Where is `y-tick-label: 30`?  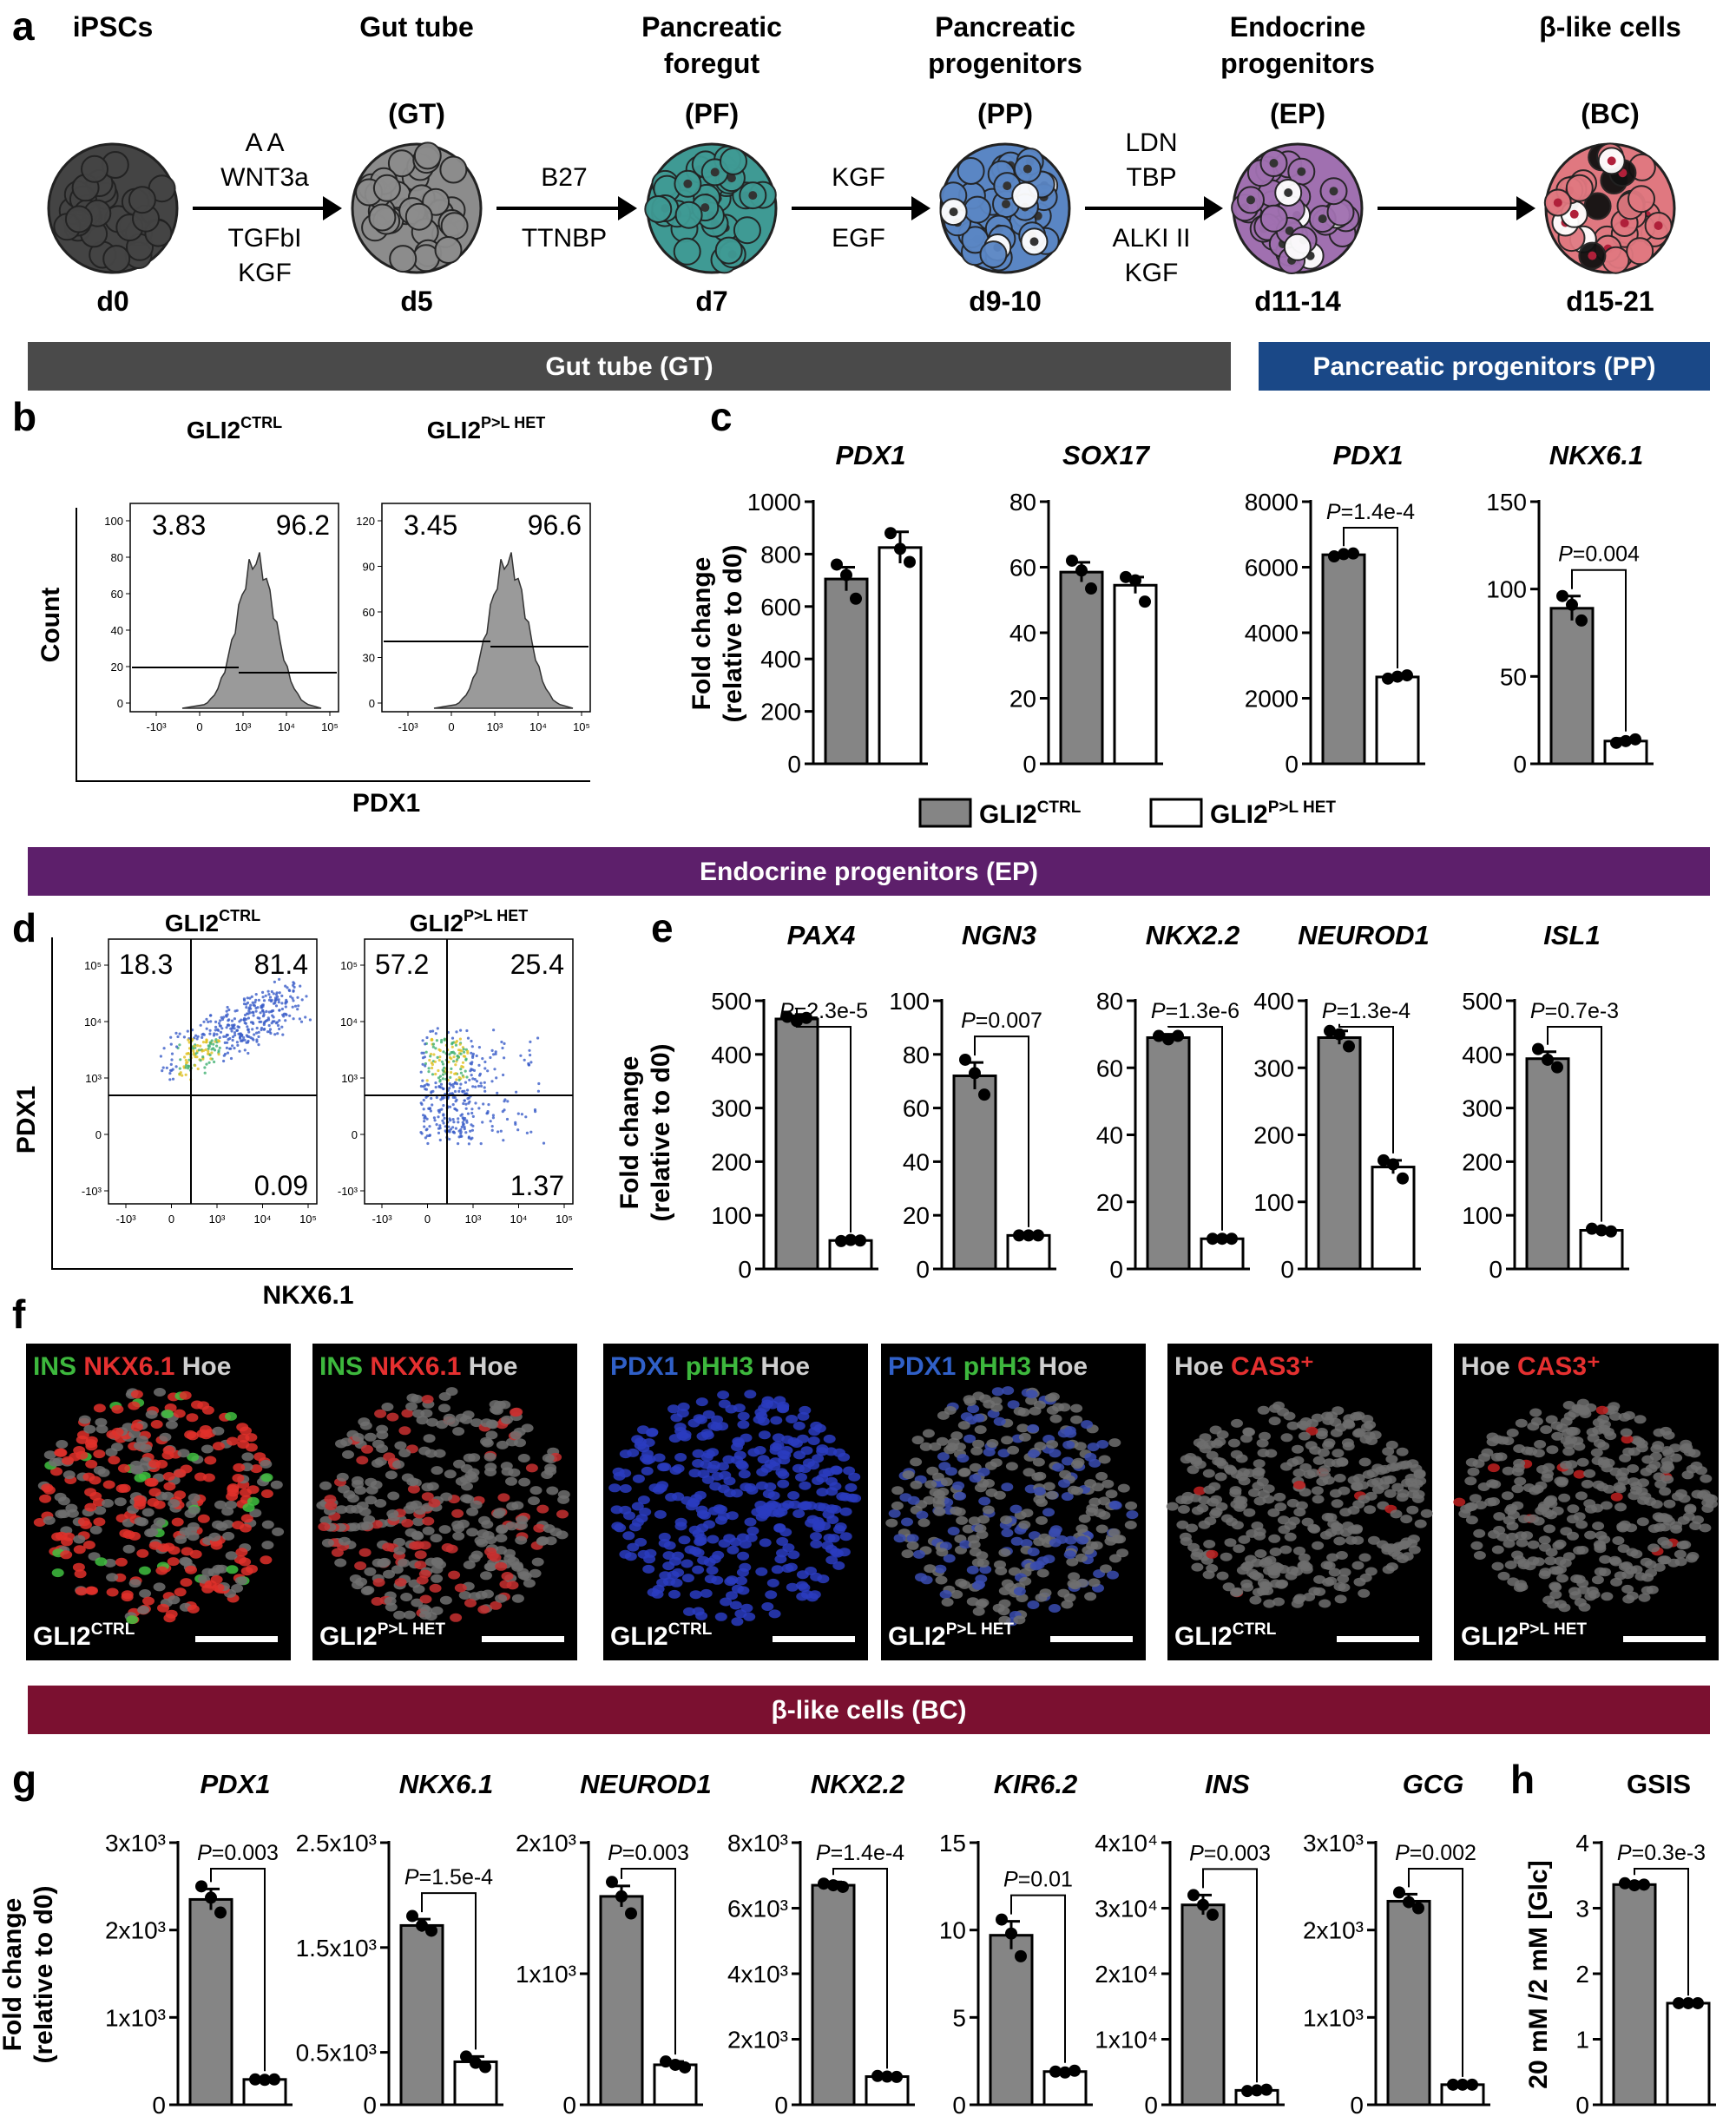
y-tick-label: 30 is located at coordinates (369, 658).